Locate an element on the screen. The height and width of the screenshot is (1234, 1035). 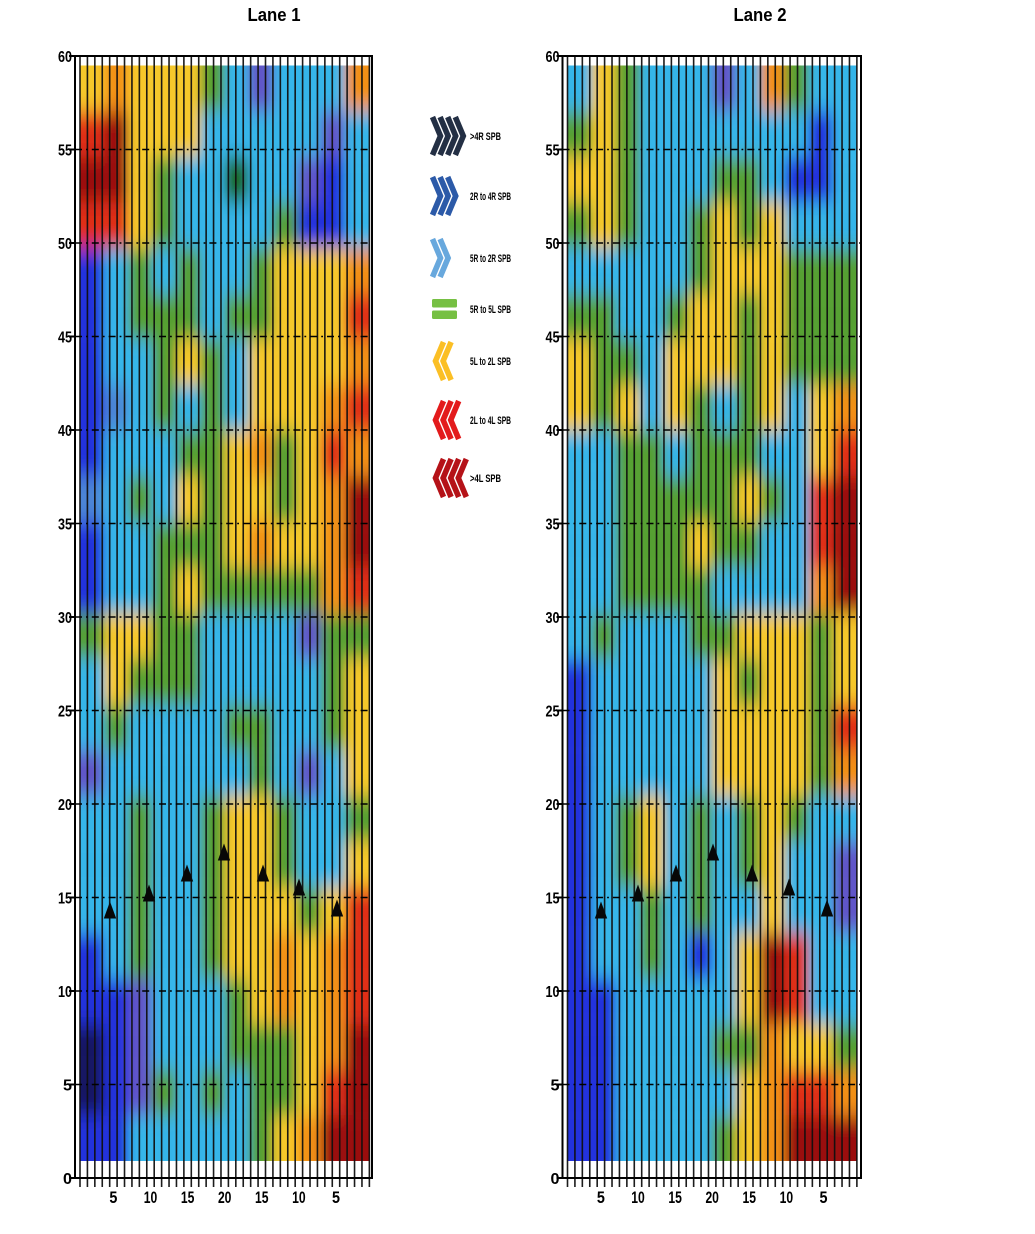
svg-text: 5R to 5L SPB is located at coordinates (490, 310).